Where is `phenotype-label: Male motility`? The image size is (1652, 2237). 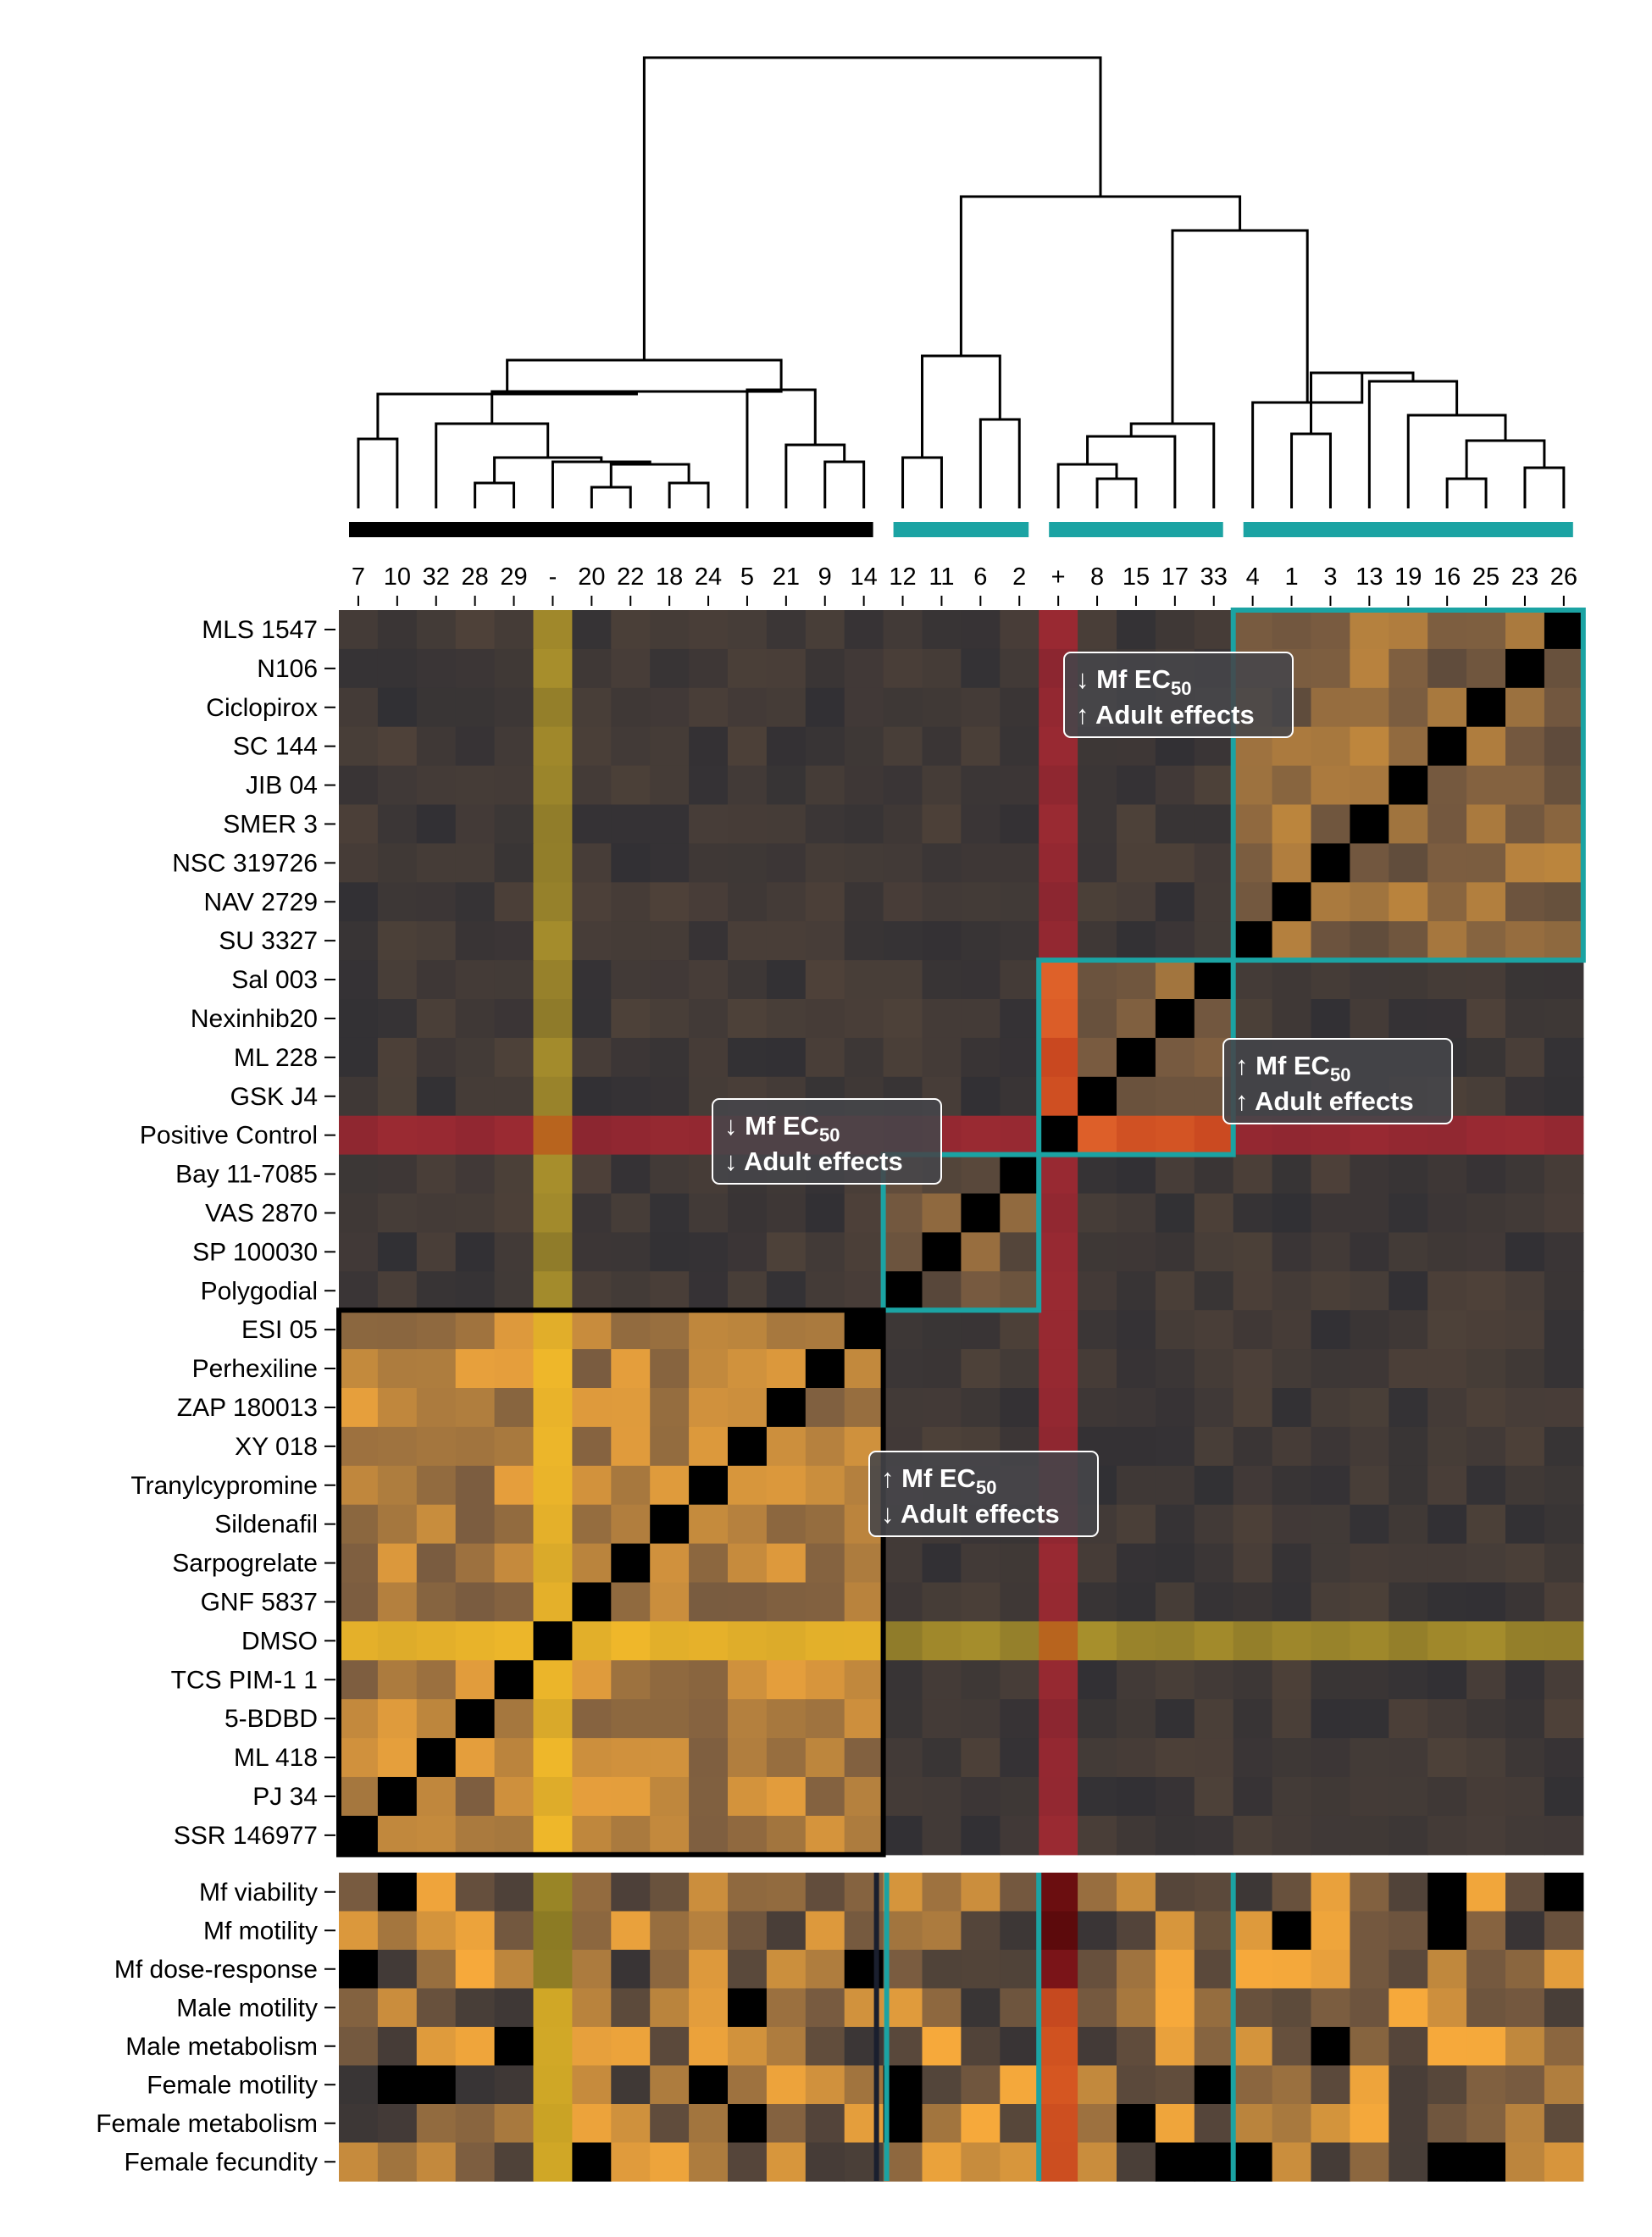 phenotype-label: Male motility is located at coordinates (247, 2008).